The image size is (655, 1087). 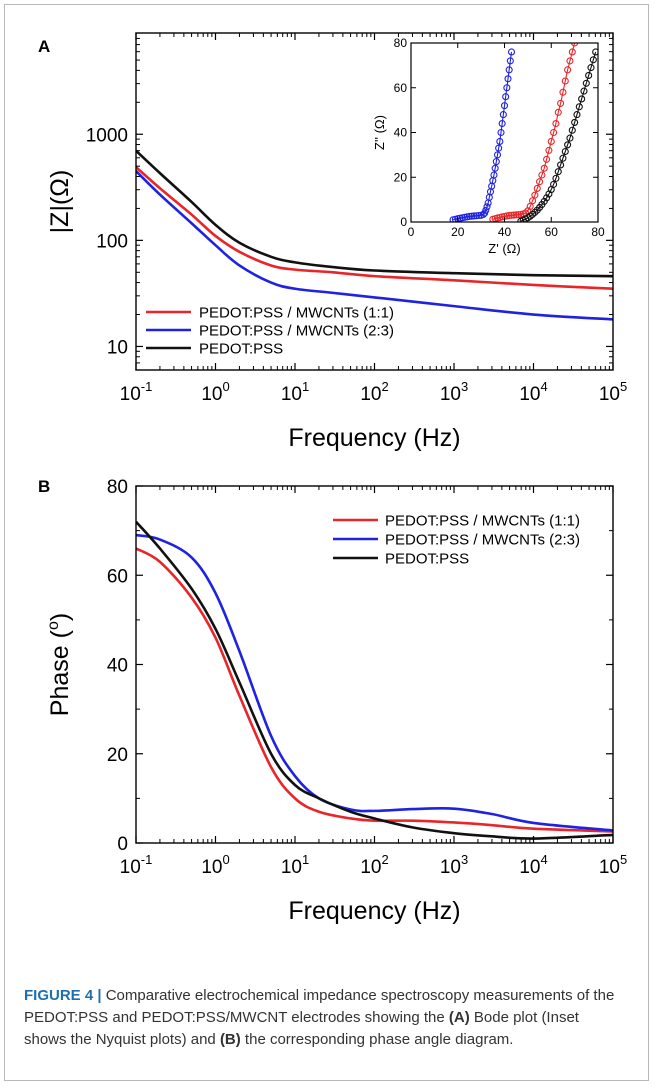 I want to click on inset-ytick-label: 80, so click(x=401, y=43).